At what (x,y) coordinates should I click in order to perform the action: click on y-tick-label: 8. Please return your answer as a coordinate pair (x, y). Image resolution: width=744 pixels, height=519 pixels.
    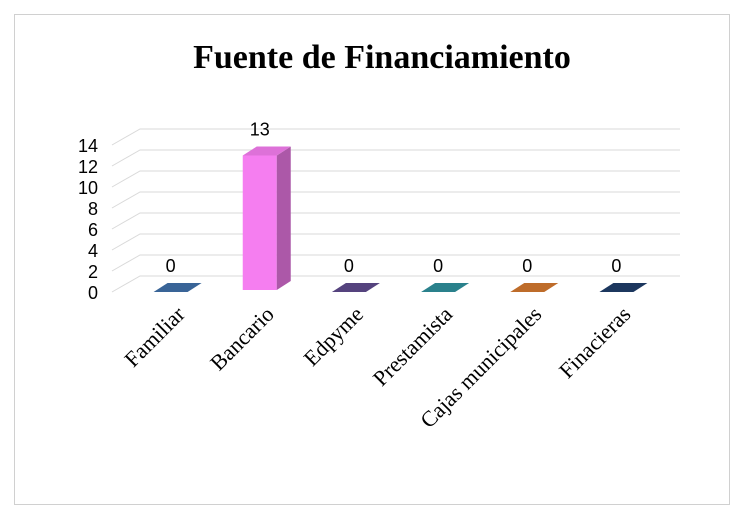
    Looking at the image, I should click on (93, 209).